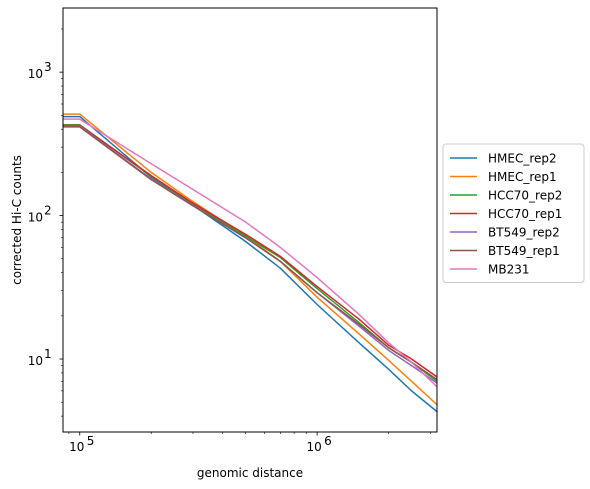  I want to click on legend-entry-5: BT549_rep1, so click(524, 251).